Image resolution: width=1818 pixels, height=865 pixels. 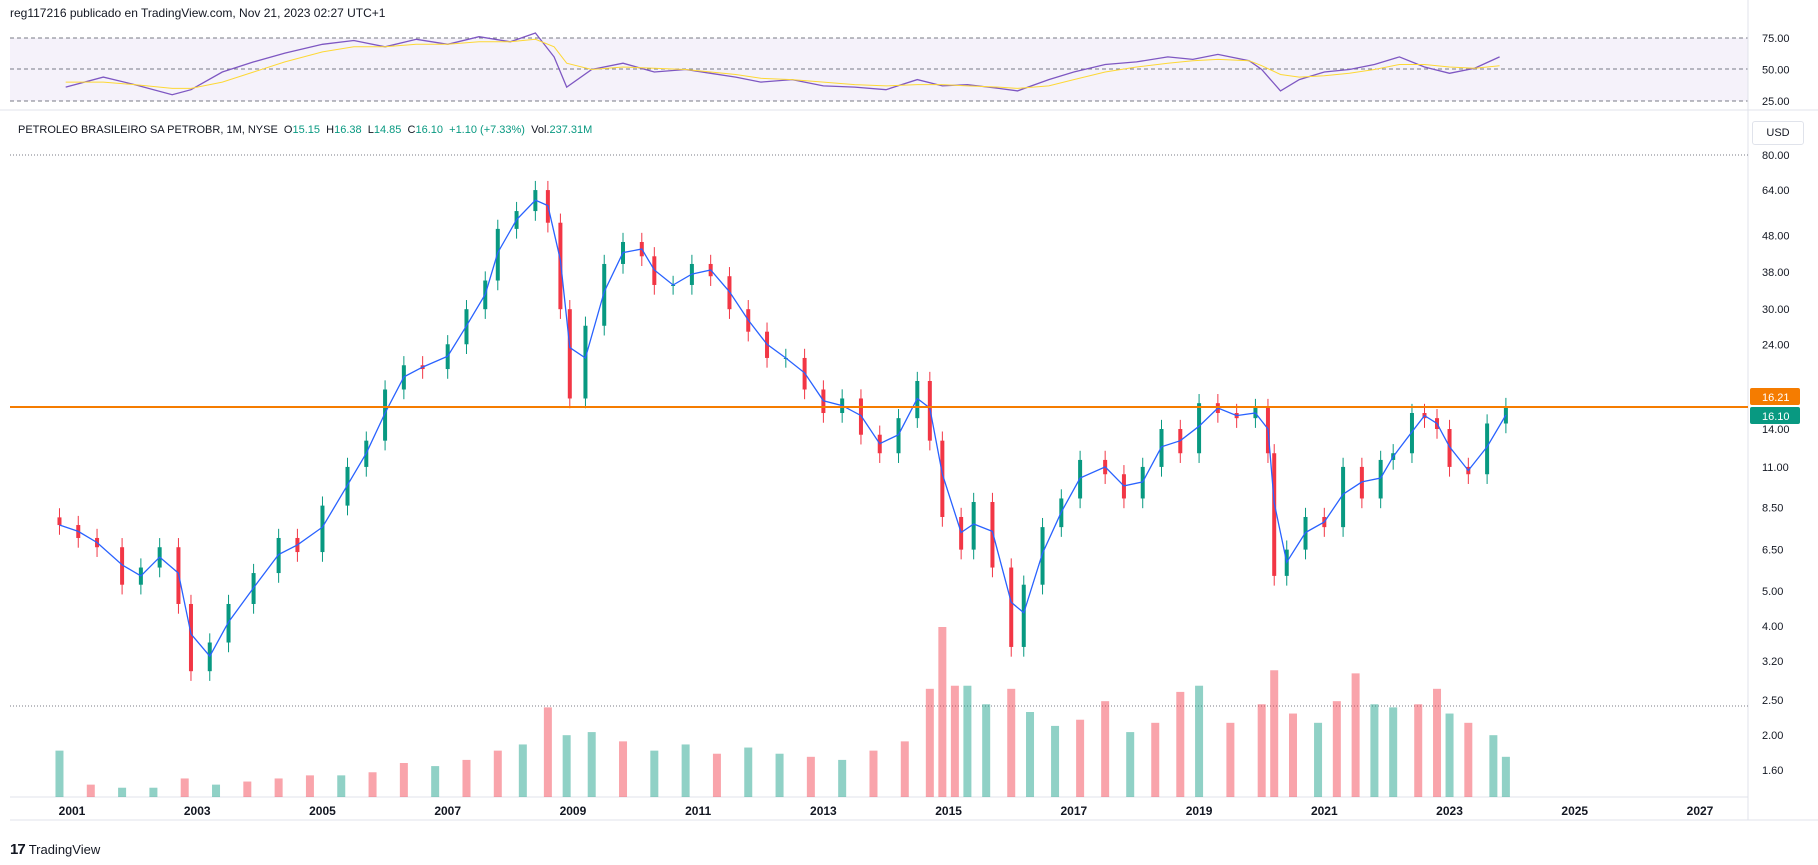 What do you see at coordinates (1776, 236) in the screenshot?
I see `price-tick-label: 48.00` at bounding box center [1776, 236].